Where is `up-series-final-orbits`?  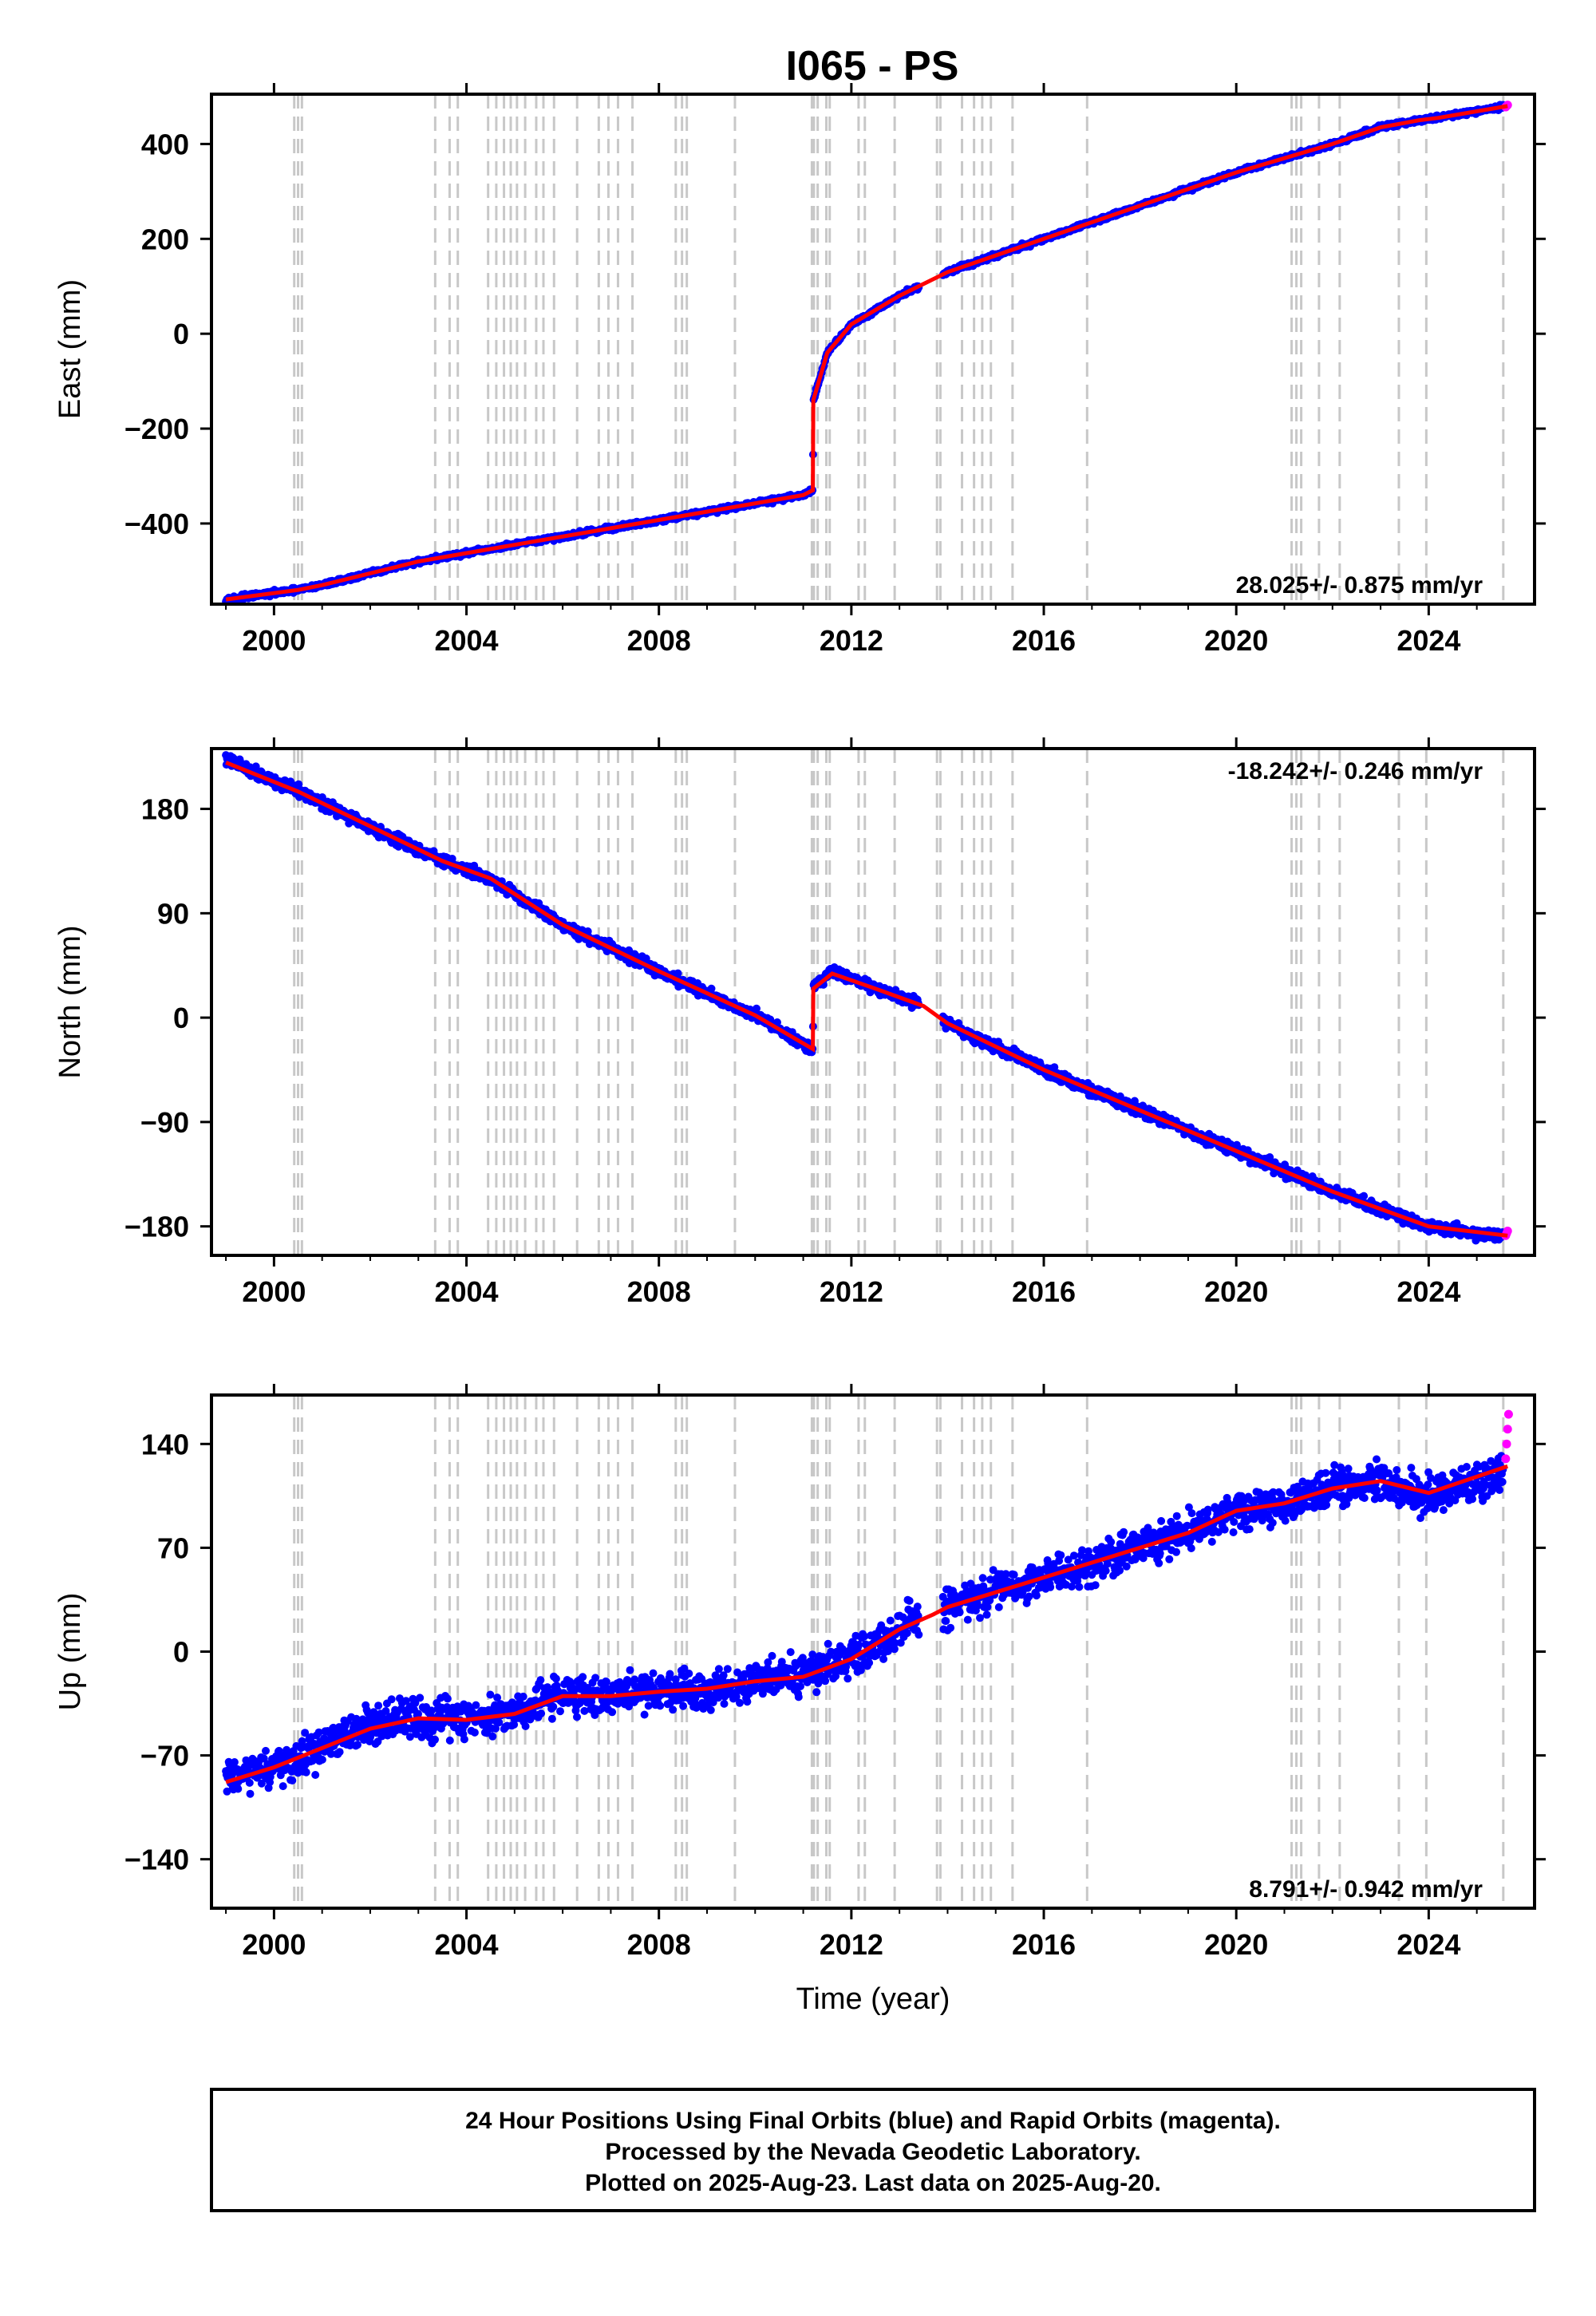
up-series-final-orbits is located at coordinates (864, 1625).